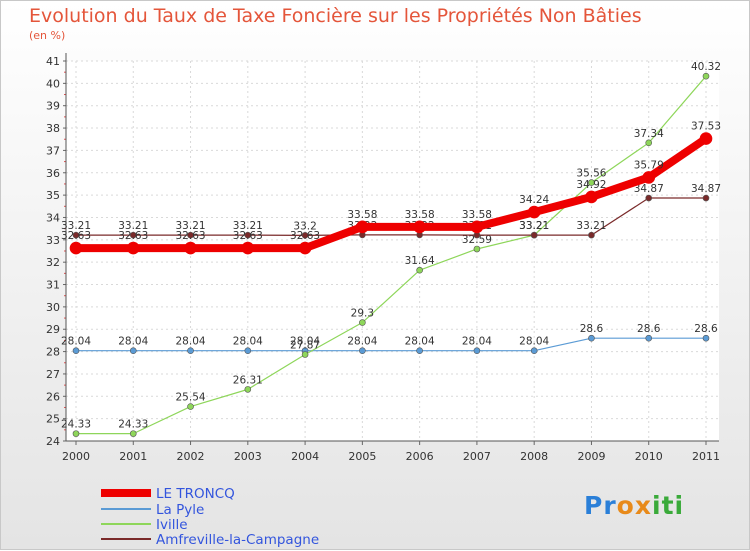 The image size is (750, 551). What do you see at coordinates (649, 165) in the screenshot?
I see `data-label: 35.79` at bounding box center [649, 165].